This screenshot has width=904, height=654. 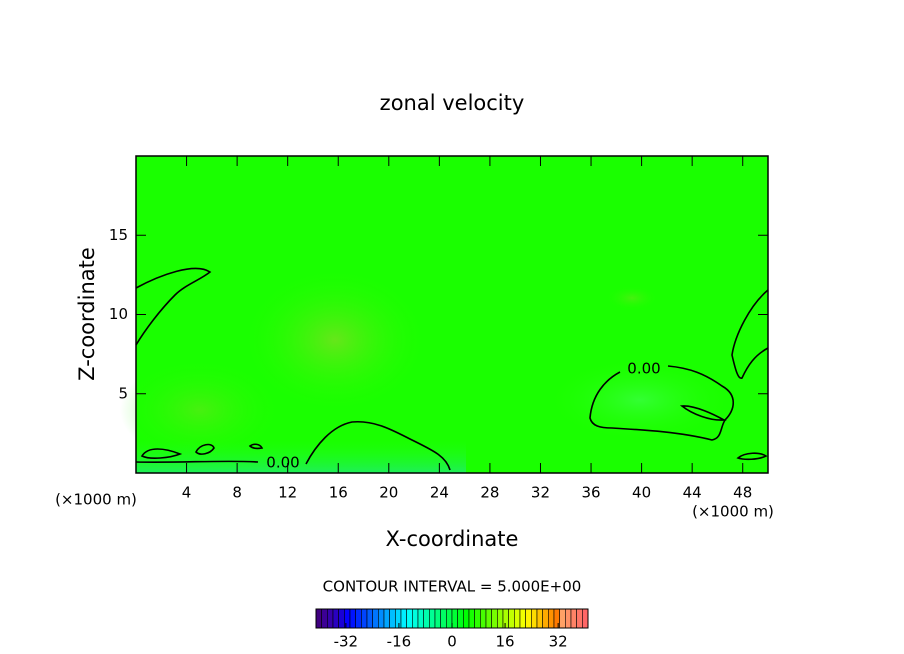 What do you see at coordinates (452, 103) in the screenshot?
I see `chart-title: zonal velocity` at bounding box center [452, 103].